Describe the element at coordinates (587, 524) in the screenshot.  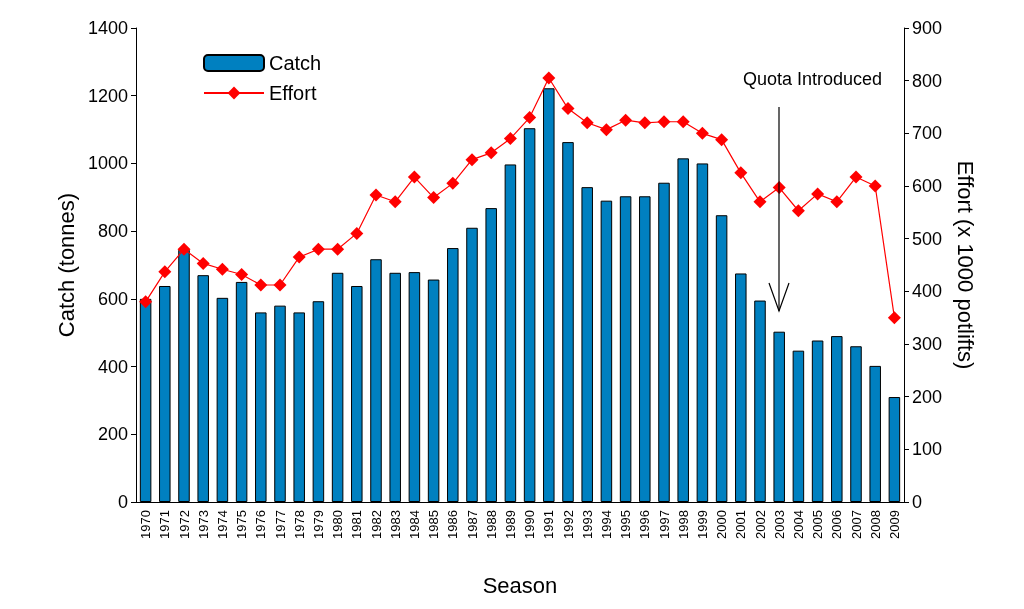
I see `x-tick-label: 1993` at that location.